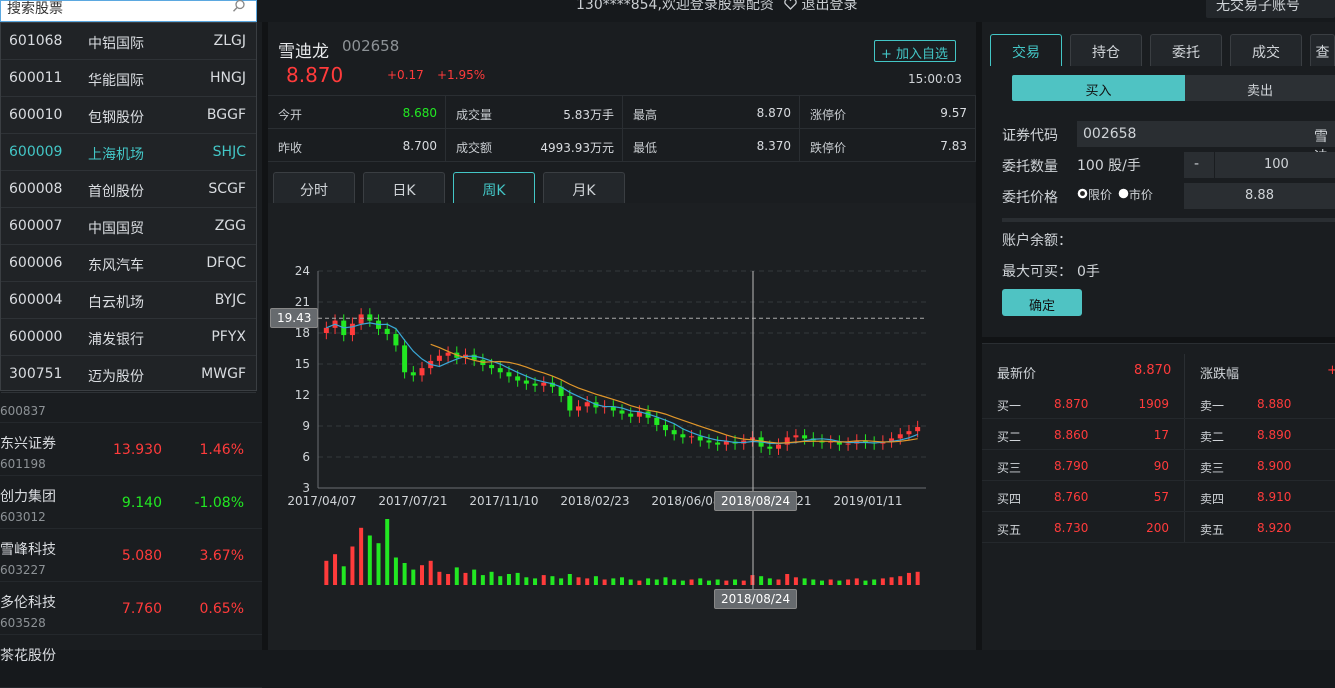 The height and width of the screenshot is (688, 1335). What do you see at coordinates (1042, 302) in the screenshot?
I see `confirm-button: 确定` at bounding box center [1042, 302].